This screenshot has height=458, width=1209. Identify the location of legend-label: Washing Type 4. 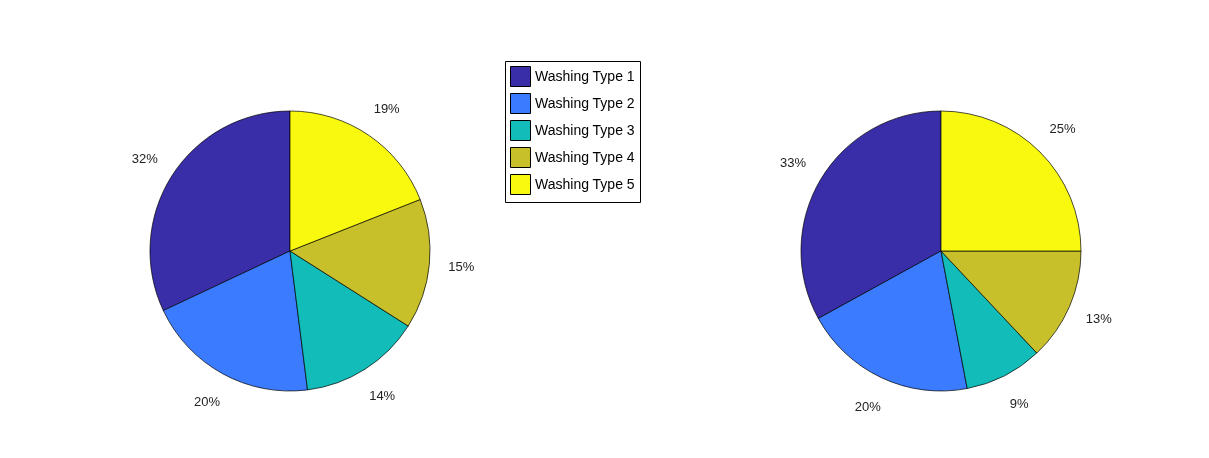
(585, 156).